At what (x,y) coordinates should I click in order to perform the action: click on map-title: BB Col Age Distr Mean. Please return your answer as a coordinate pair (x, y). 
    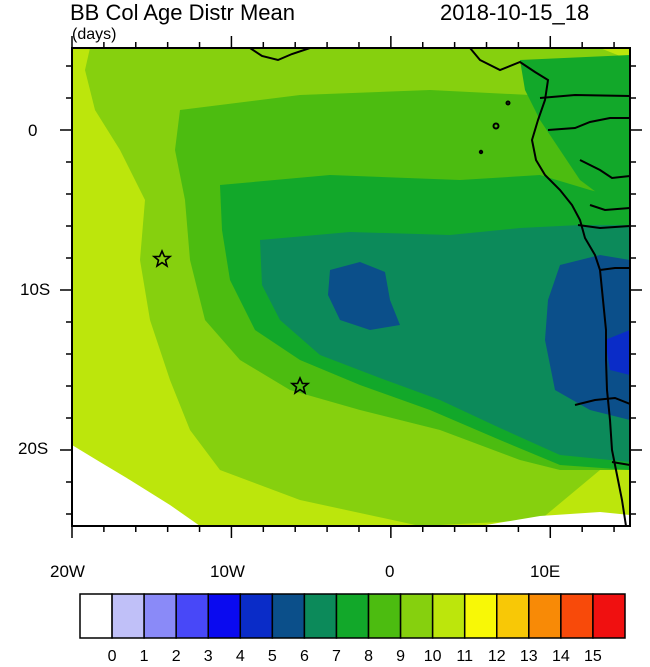
    Looking at the image, I should click on (182, 12).